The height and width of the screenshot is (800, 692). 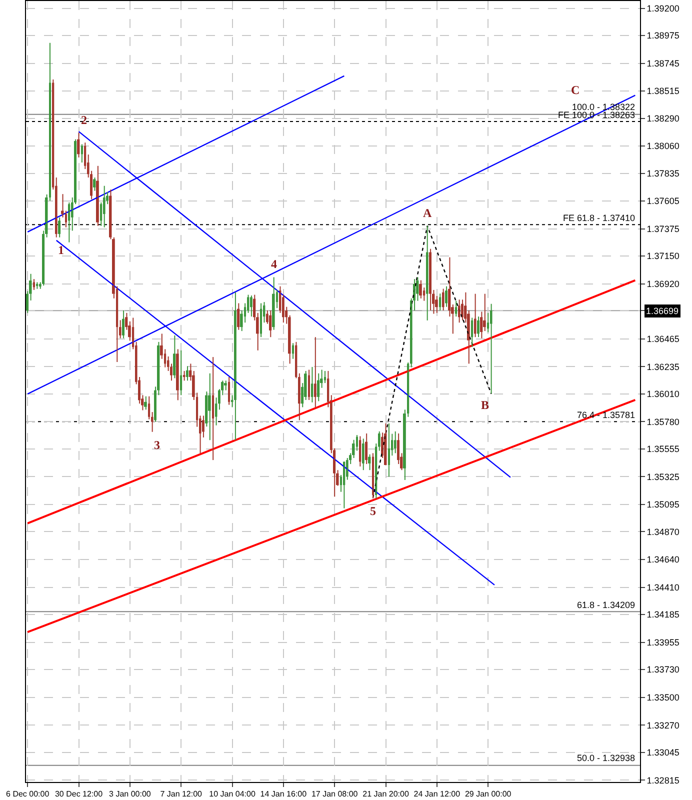 I want to click on y-tick-label: 1.34410, so click(x=663, y=587).